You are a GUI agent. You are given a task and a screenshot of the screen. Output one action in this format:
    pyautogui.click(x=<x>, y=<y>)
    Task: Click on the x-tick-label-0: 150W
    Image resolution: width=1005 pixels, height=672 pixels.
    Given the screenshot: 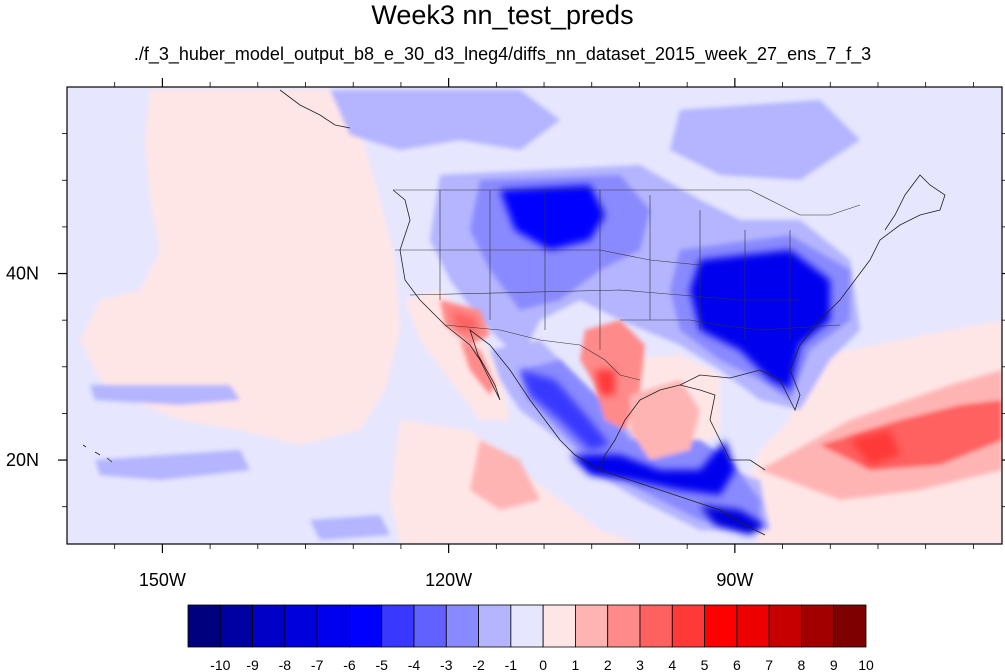 What is the action you would take?
    pyautogui.click(x=162, y=580)
    